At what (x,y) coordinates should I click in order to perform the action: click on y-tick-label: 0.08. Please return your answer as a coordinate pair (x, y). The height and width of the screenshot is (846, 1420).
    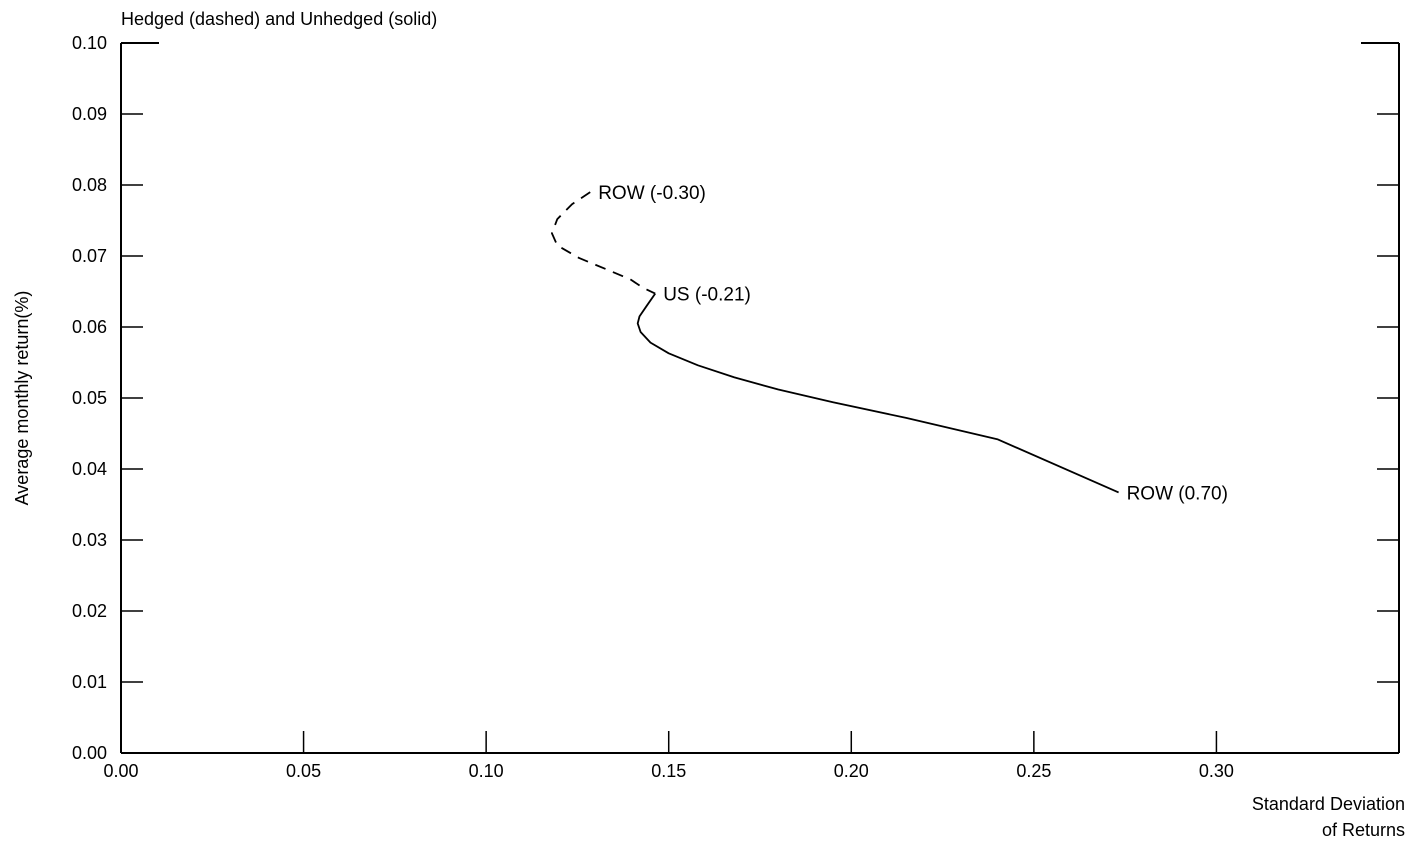
    Looking at the image, I should click on (89, 185).